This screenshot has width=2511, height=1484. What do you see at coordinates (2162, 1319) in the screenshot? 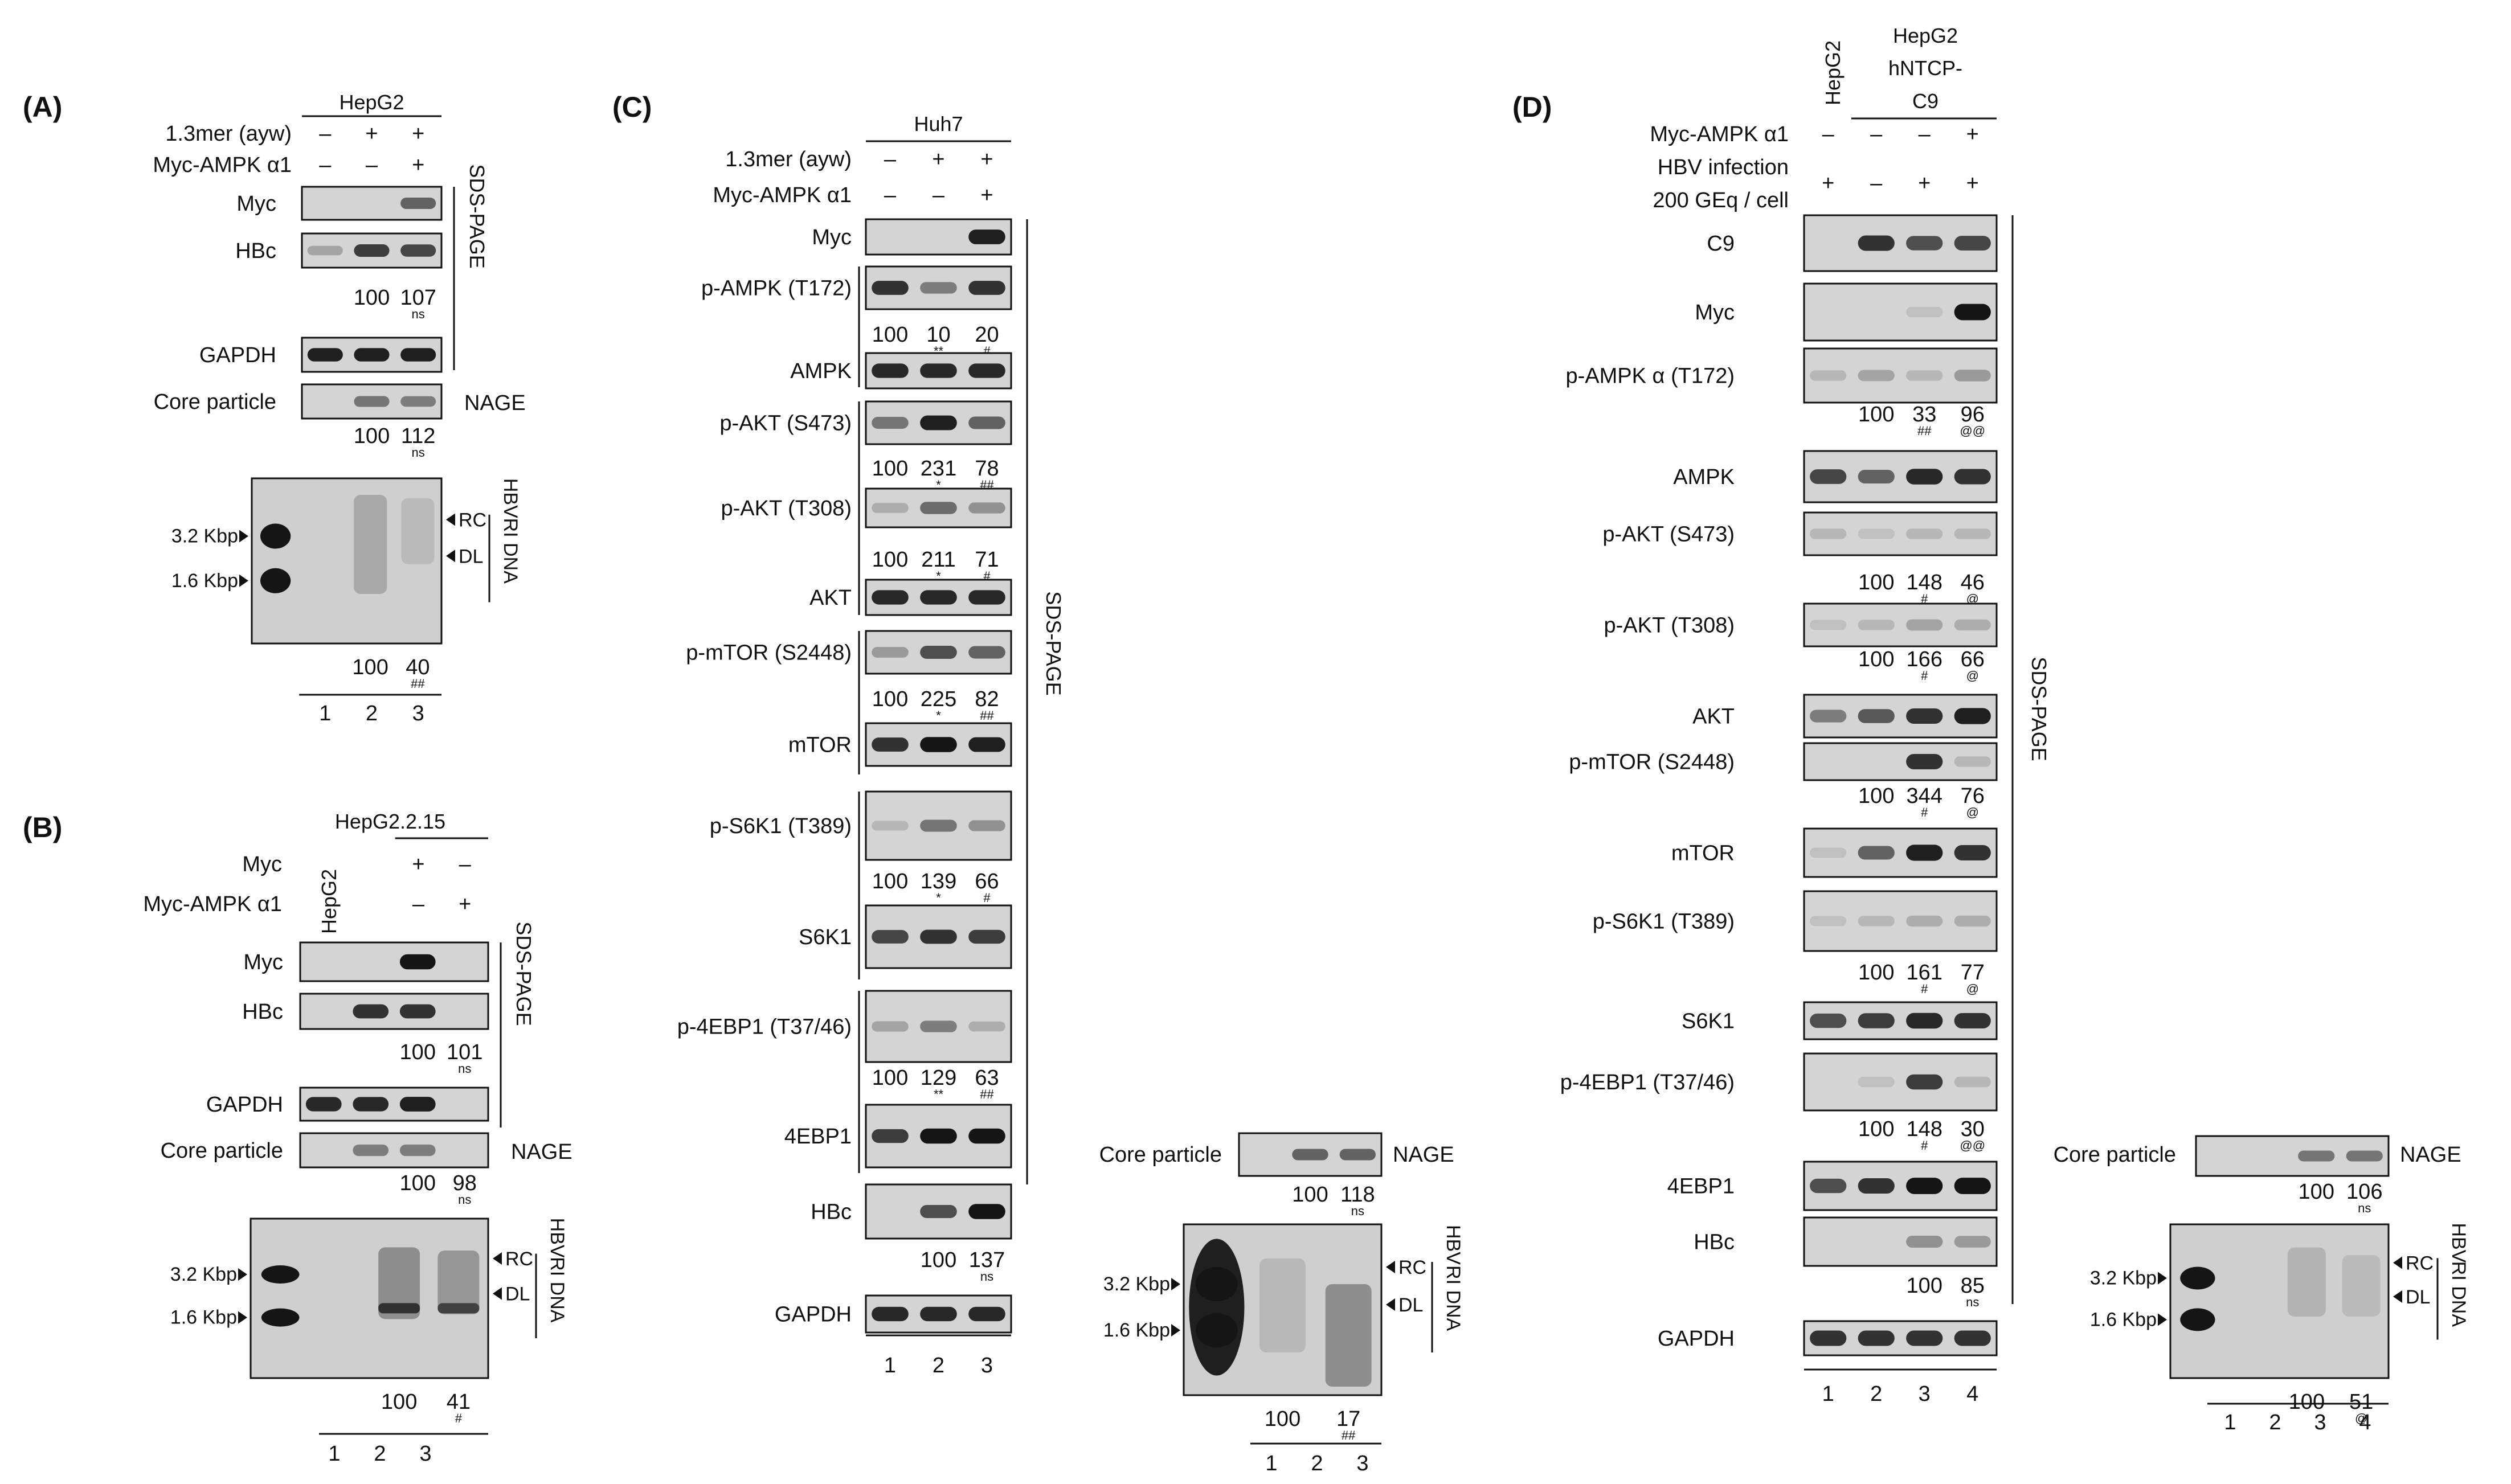
I see `marker-arrow` at bounding box center [2162, 1319].